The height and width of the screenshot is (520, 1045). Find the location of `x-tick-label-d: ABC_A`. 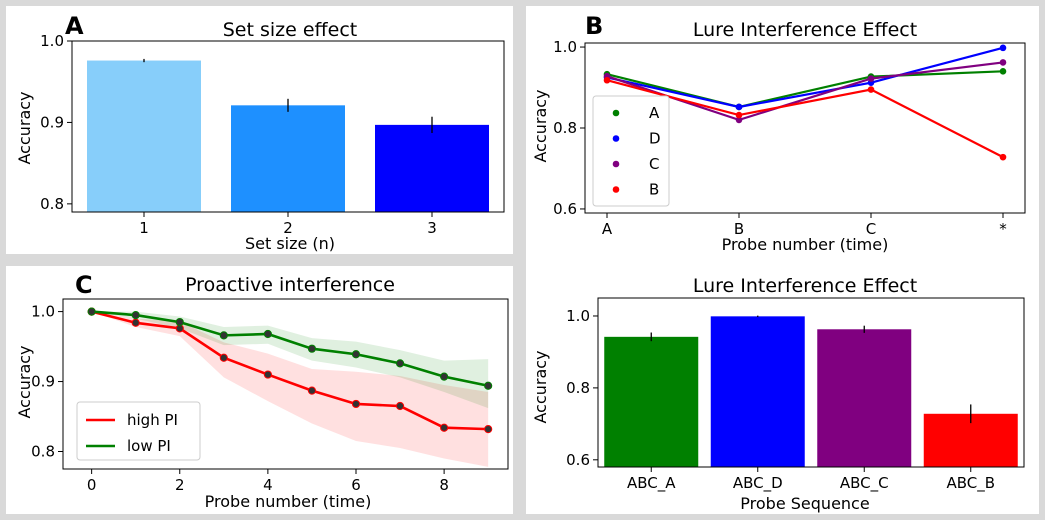

x-tick-label-d: ABC_A is located at coordinates (651, 483).